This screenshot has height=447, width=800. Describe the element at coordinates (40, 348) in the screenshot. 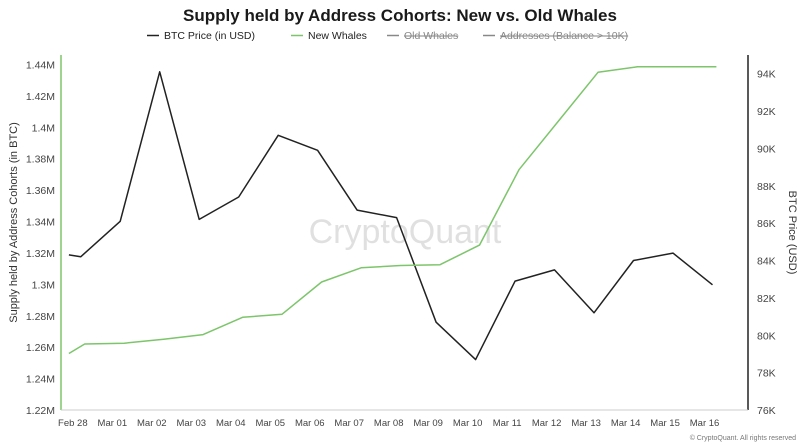

I see `y-left-tick-label: 1.26M` at that location.